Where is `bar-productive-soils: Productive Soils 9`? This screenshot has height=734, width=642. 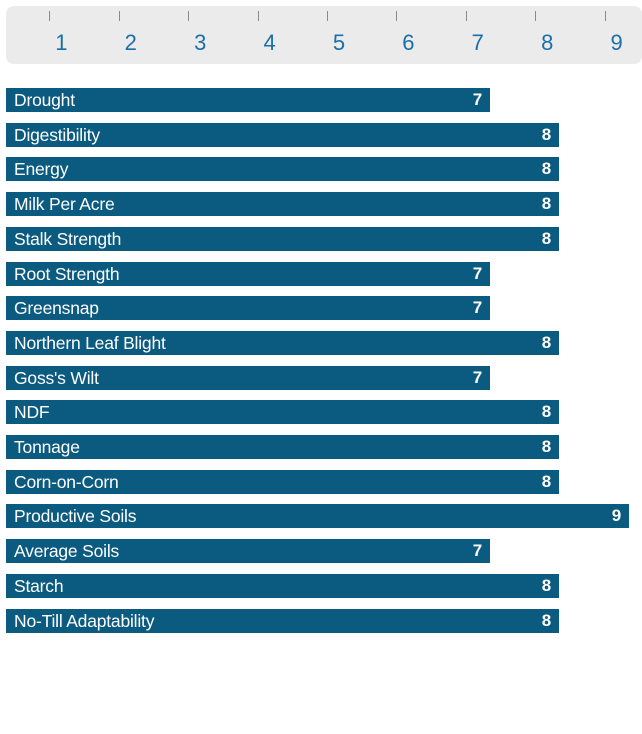 bar-productive-soils: Productive Soils 9 is located at coordinates (317, 516).